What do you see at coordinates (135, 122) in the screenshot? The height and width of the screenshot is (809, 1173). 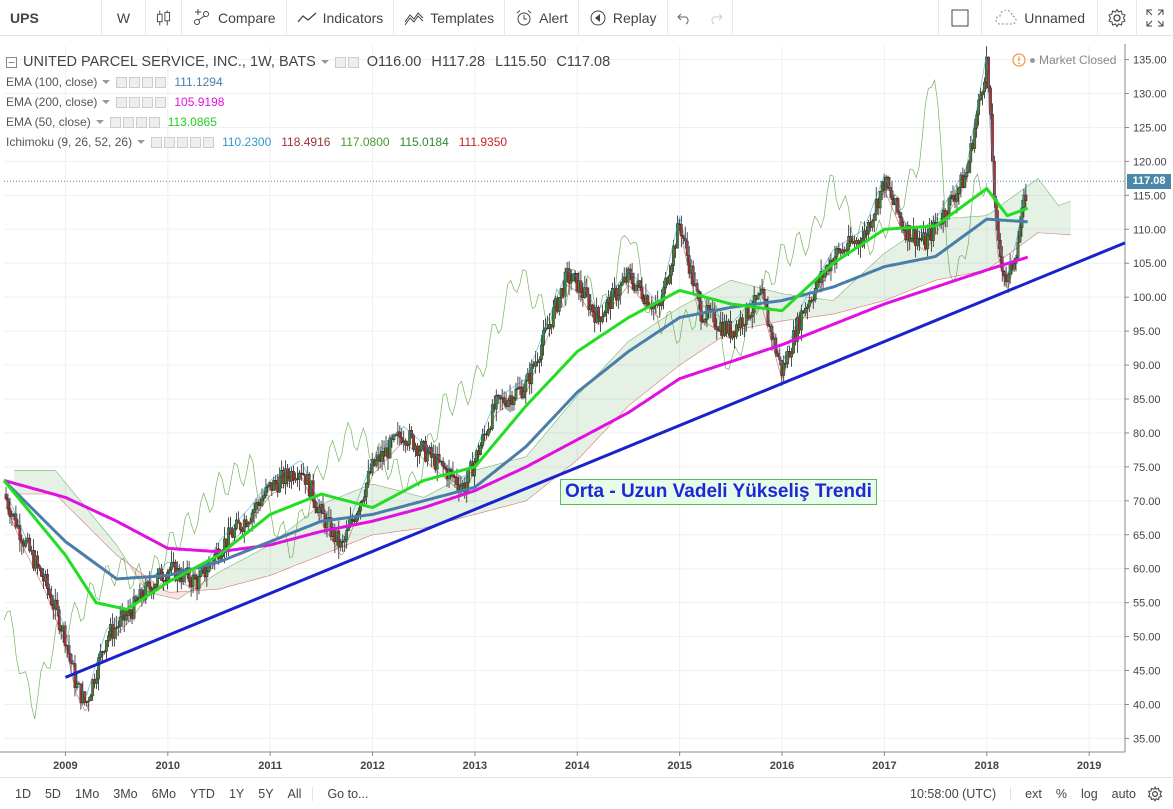 I see `ema50-controls` at bounding box center [135, 122].